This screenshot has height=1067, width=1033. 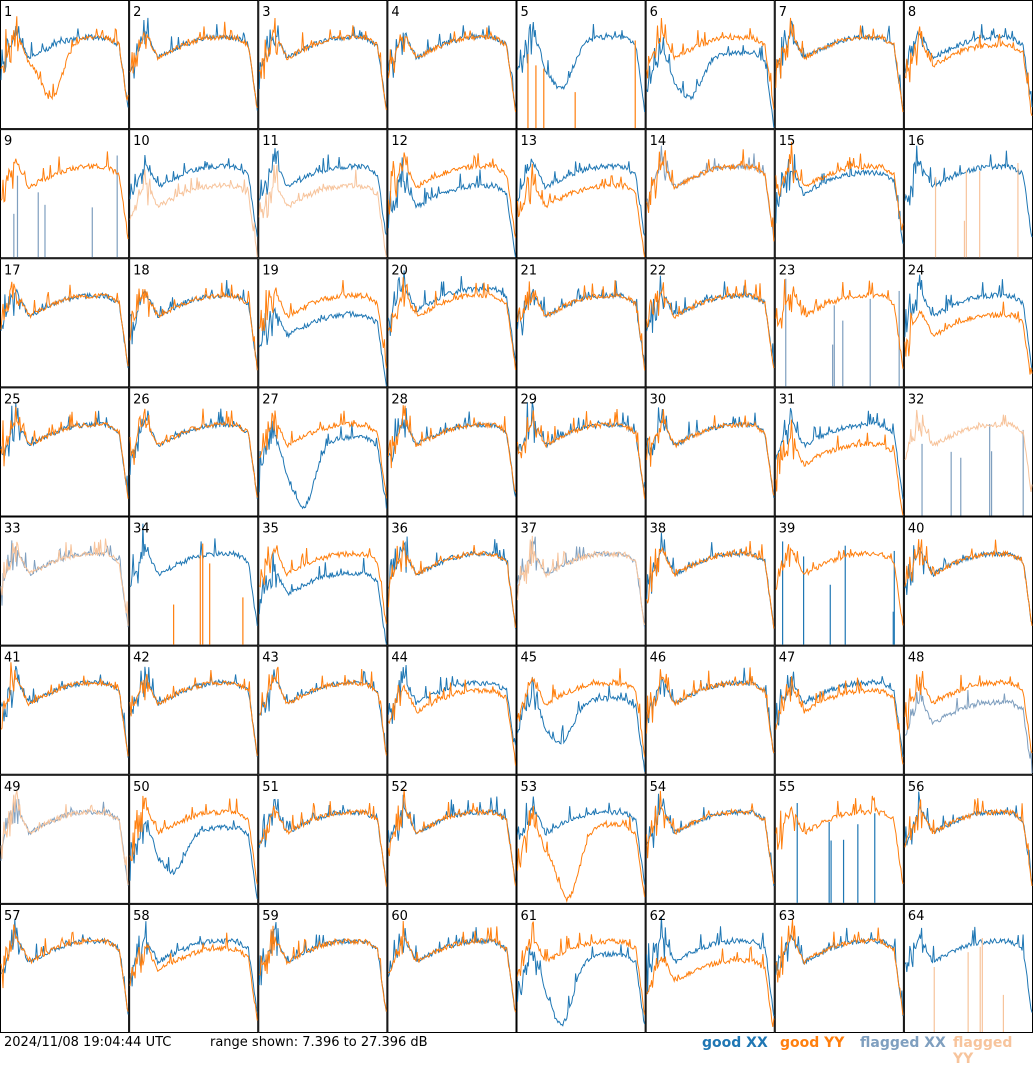 I want to click on panel-3: 3, so click(x=323, y=65).